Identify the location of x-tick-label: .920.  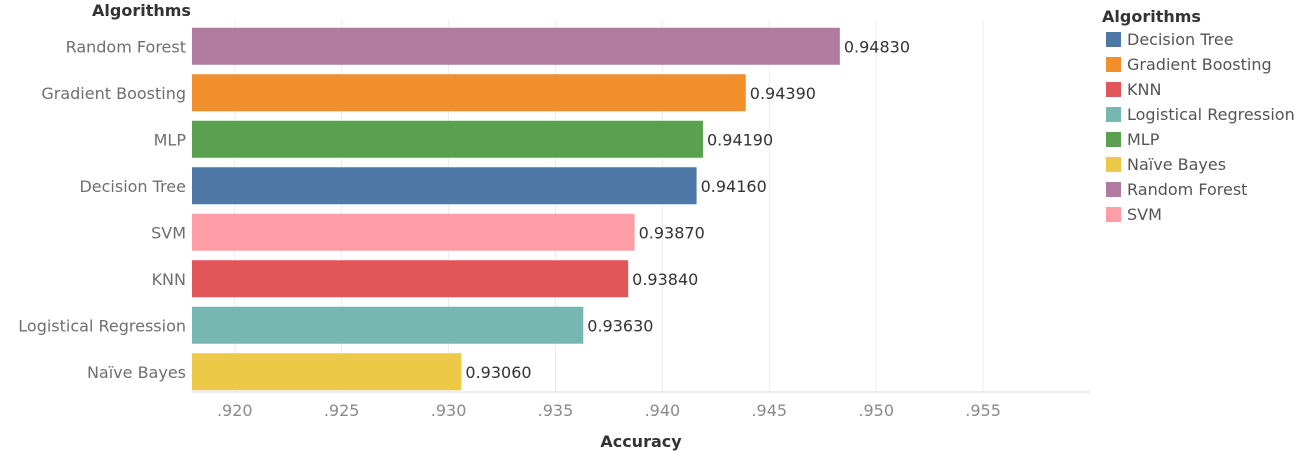
(235, 410).